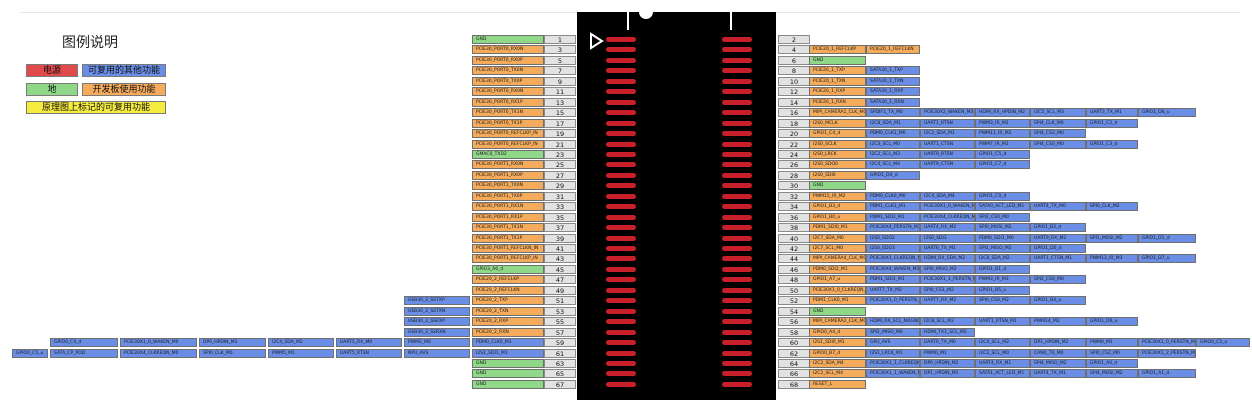 This screenshot has width=1252, height=404. Describe the element at coordinates (794, 280) in the screenshot. I see `pin-number-48: 48` at that location.